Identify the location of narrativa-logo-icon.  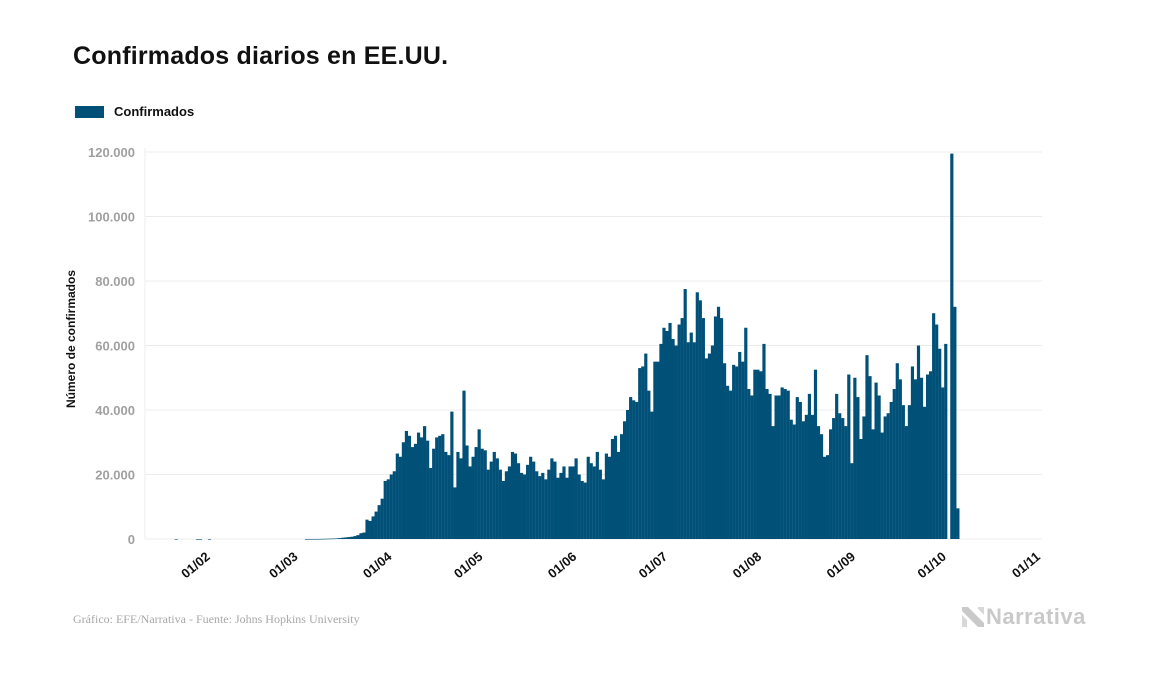
(973, 617).